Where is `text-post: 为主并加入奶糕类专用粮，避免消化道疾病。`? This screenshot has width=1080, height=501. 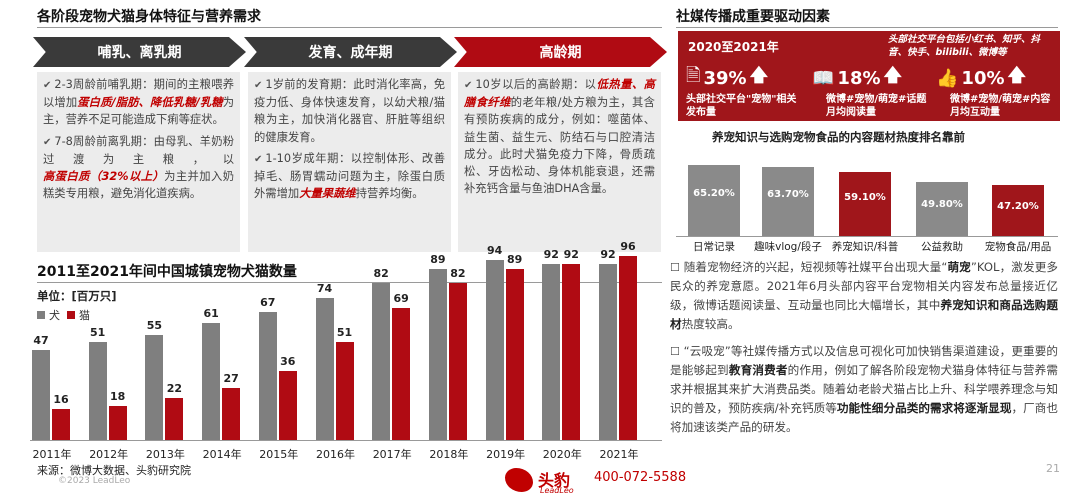 text-post: 为主并加入奶糕类专用粮，避免消化道疾病。 is located at coordinates (138, 185).